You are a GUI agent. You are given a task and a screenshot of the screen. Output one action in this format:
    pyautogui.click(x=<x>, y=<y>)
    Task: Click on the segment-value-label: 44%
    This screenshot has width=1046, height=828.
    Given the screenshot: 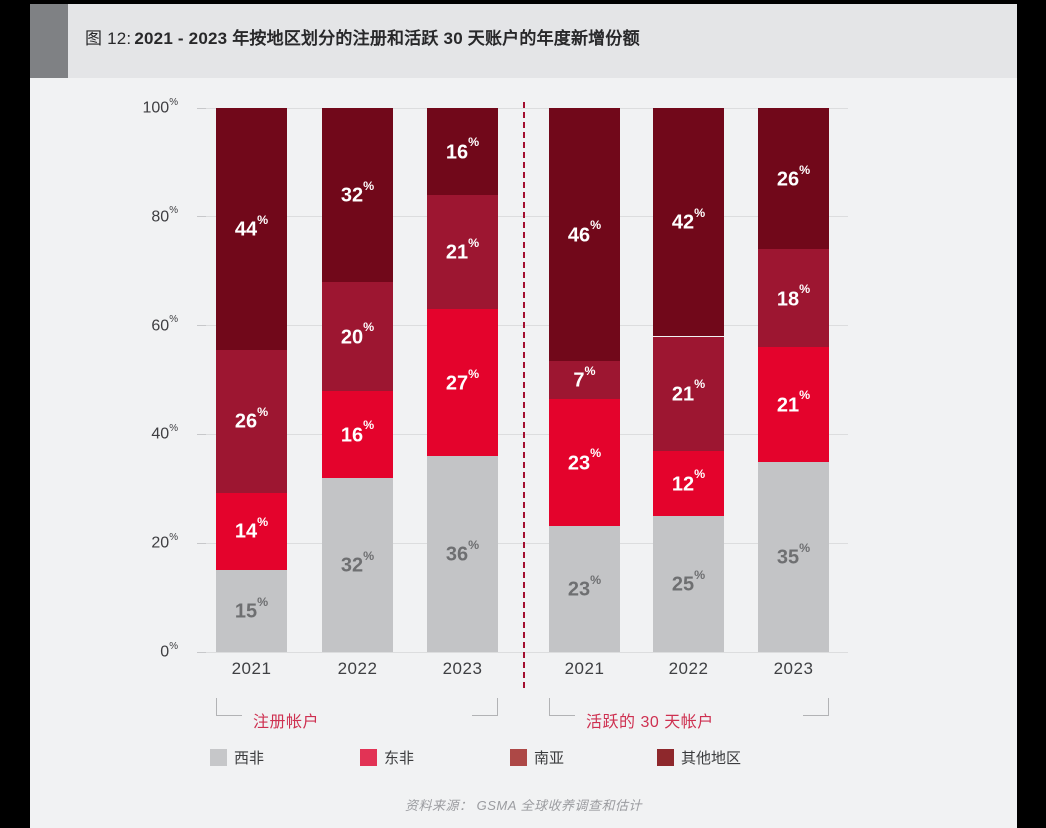 What is the action you would take?
    pyautogui.click(x=251, y=226)
    